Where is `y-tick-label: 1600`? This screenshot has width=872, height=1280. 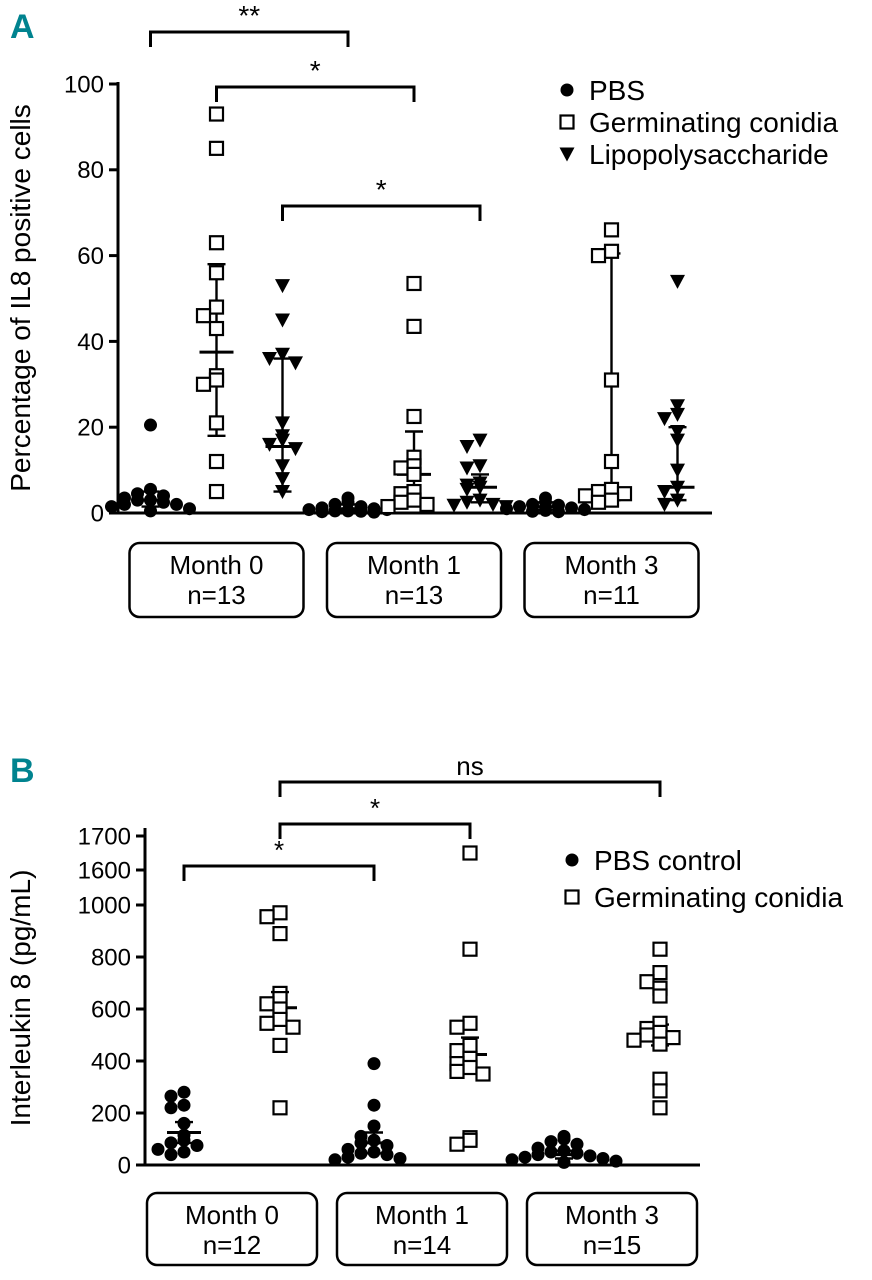 y-tick-label: 1600 is located at coordinates (104, 870).